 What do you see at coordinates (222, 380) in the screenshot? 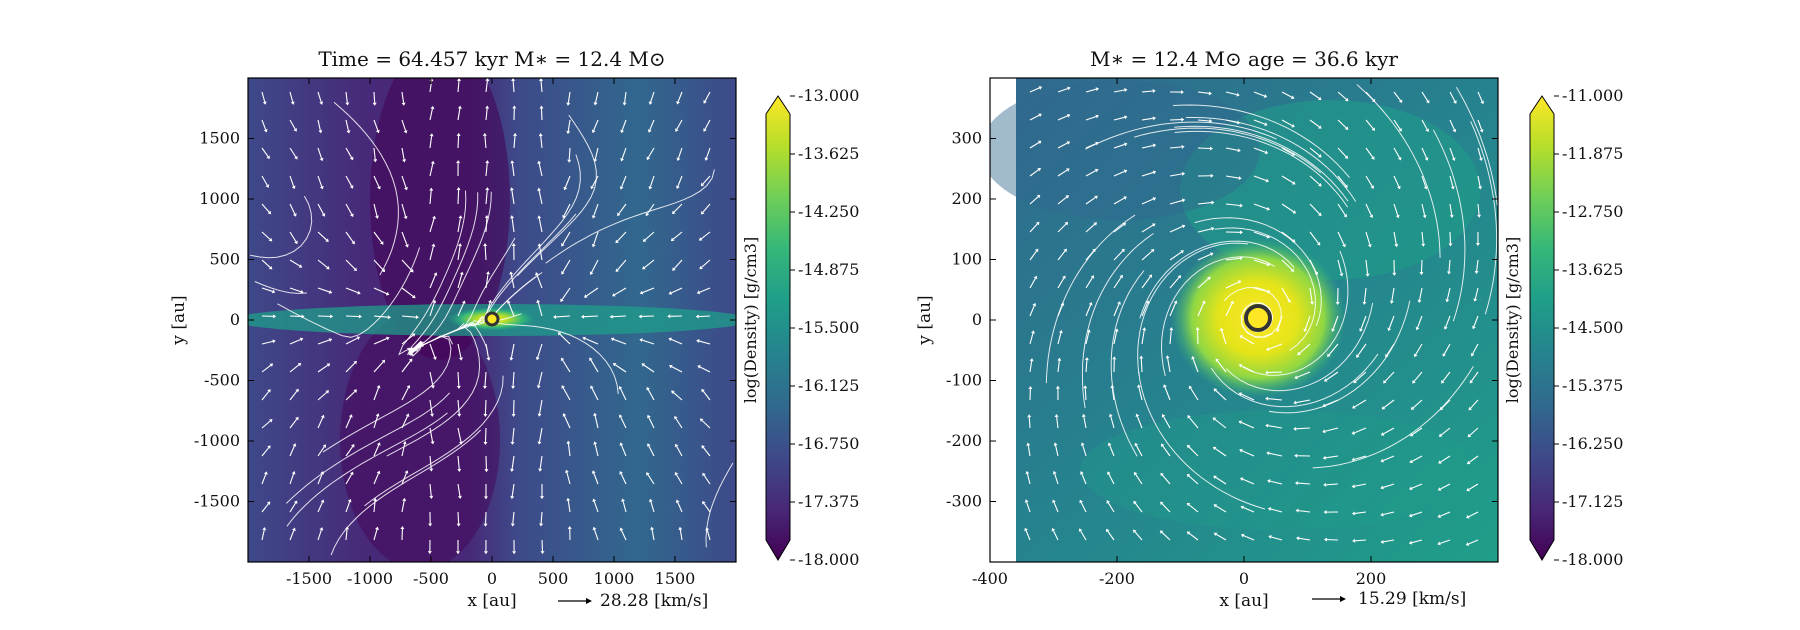
I see `left-ytick-label: -500` at bounding box center [222, 380].